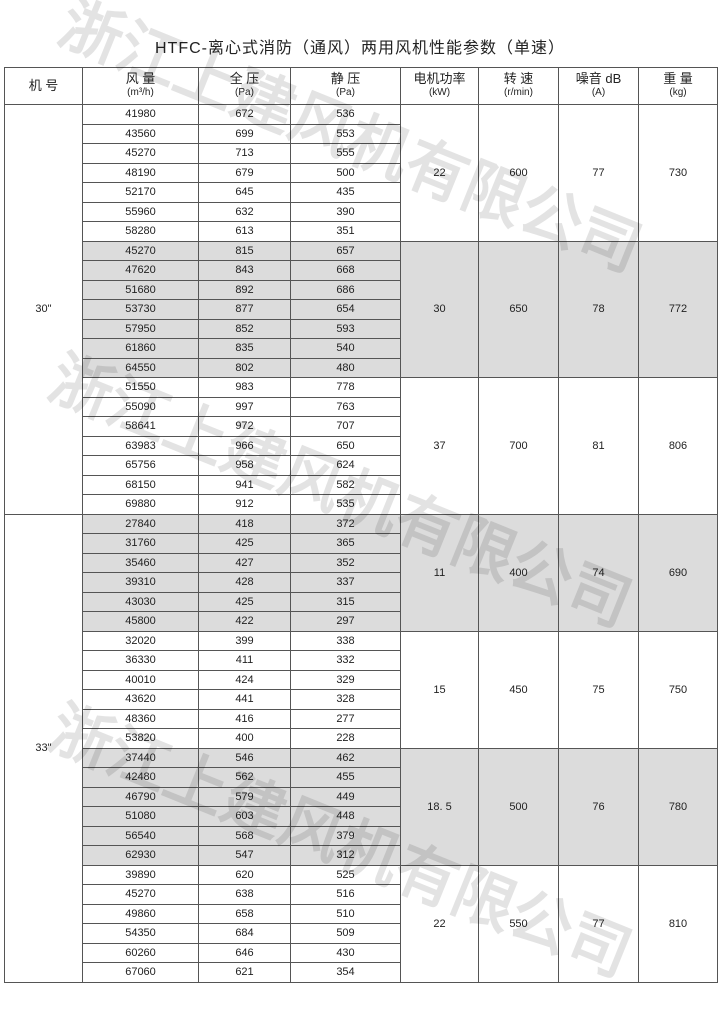  What do you see at coordinates (43, 85) in the screenshot?
I see `column-name: 机 号` at bounding box center [43, 85].